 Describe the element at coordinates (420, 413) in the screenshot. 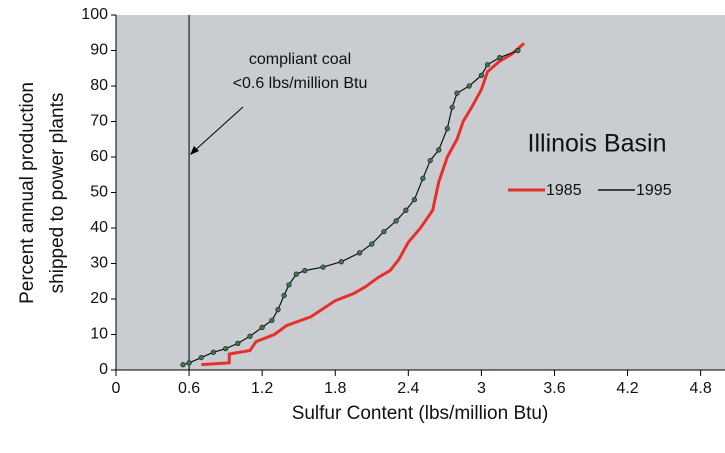

I see `x-axis-label: Sulfur Content (lbs/million Btu)` at that location.